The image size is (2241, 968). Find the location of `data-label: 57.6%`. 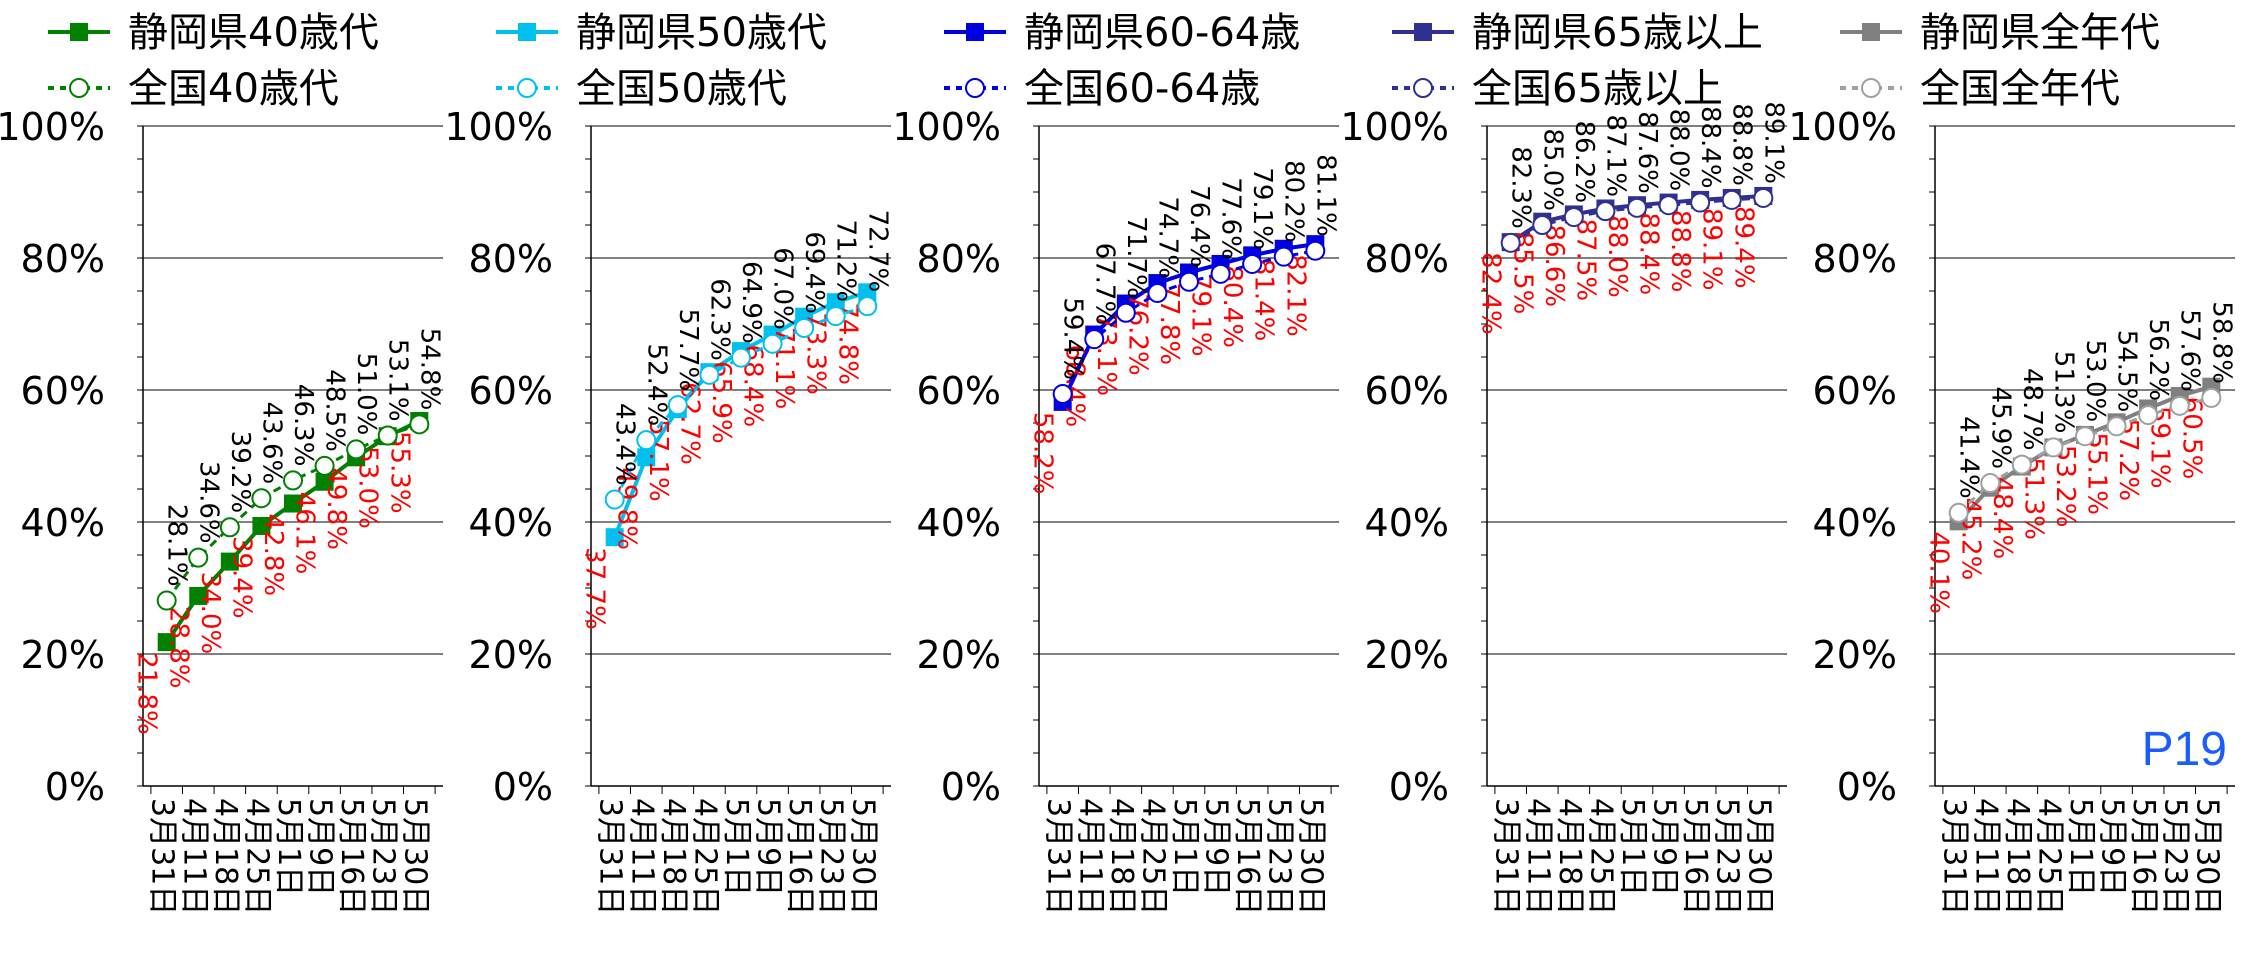

data-label: 57.6% is located at coordinates (2190, 350).